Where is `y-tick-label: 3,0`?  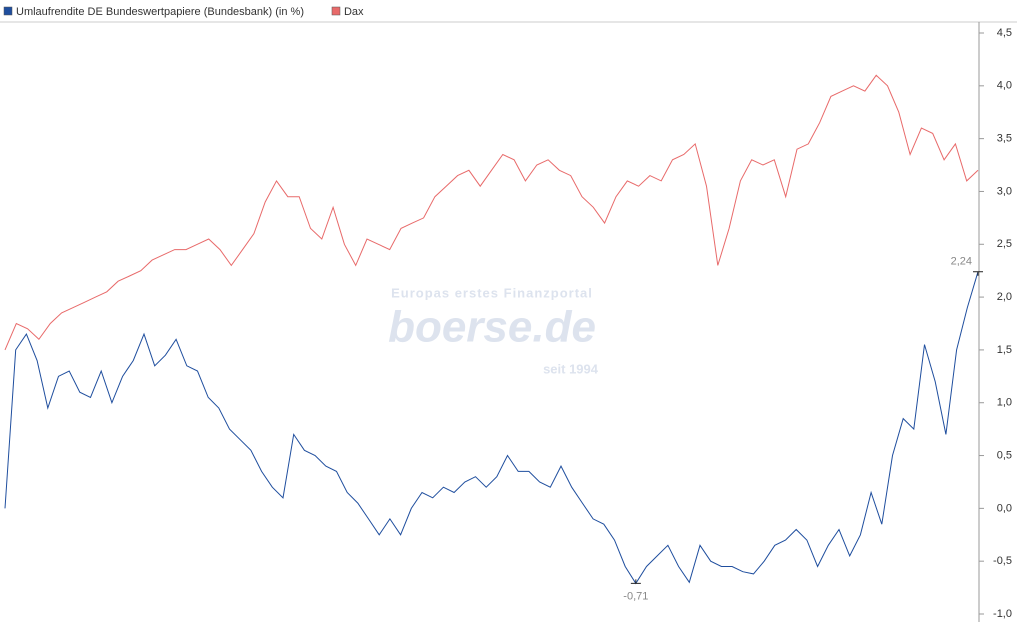
y-tick-label: 3,0 is located at coordinates (1004, 191).